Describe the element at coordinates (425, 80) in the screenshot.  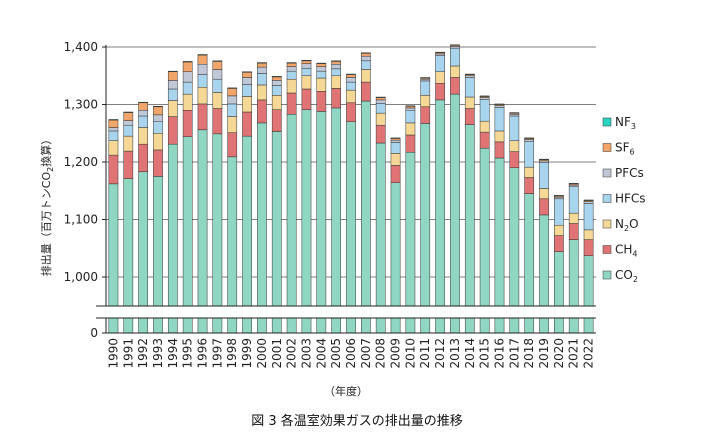
I see `bar-segment-PFCs-2011` at that location.